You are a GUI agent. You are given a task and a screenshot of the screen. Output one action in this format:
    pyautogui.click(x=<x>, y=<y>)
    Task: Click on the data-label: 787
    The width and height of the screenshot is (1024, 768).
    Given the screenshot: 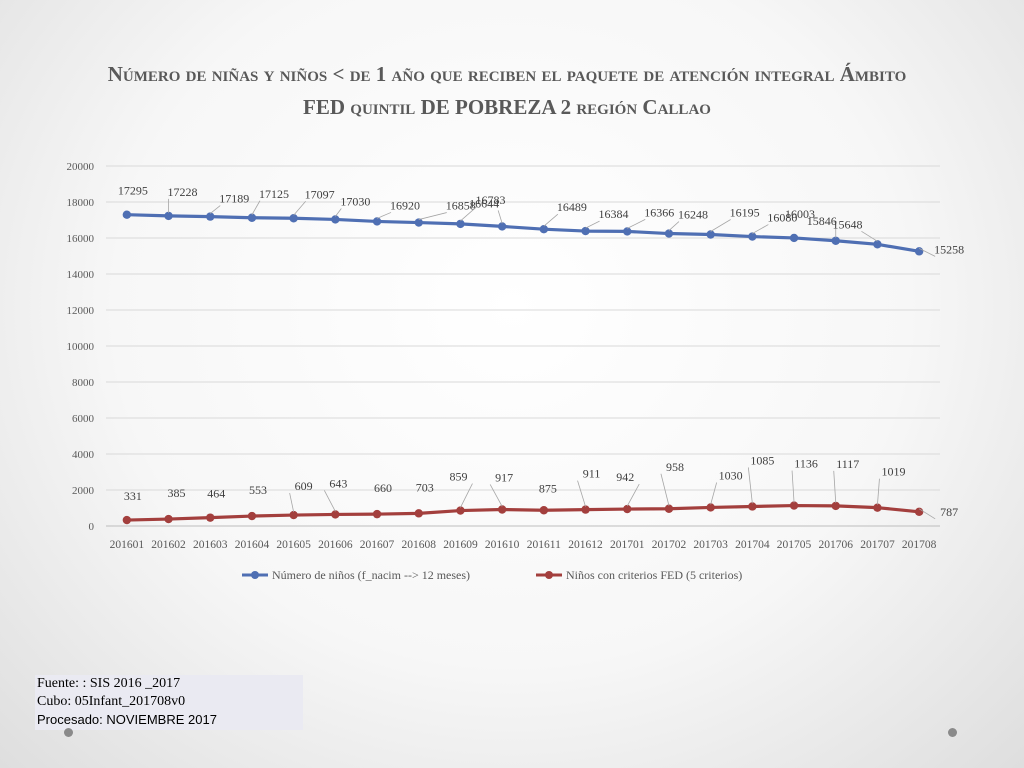 What is the action you would take?
    pyautogui.click(x=949, y=512)
    